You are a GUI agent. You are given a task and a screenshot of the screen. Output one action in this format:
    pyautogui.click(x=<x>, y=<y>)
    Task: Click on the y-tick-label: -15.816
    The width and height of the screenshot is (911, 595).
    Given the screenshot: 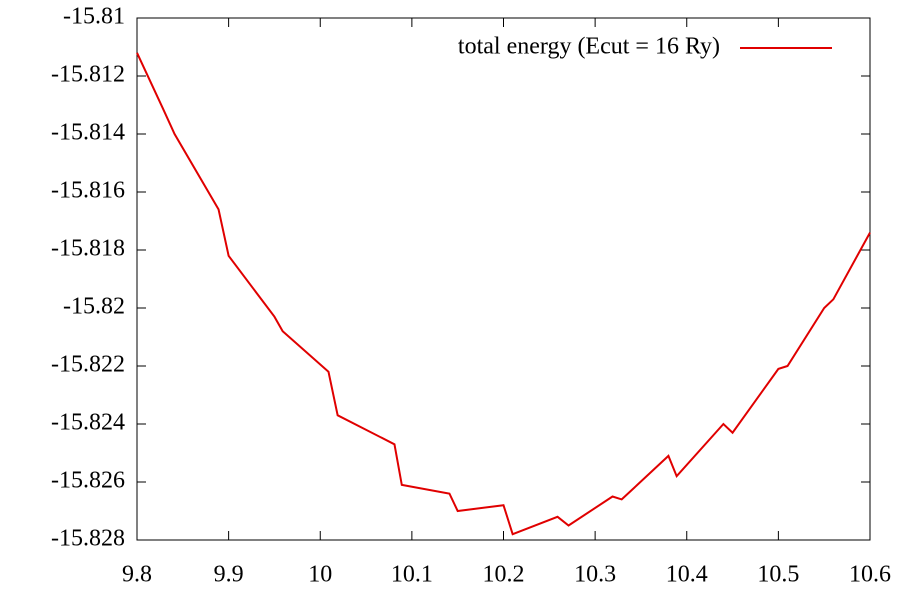 What is the action you would take?
    pyautogui.click(x=88, y=191)
    